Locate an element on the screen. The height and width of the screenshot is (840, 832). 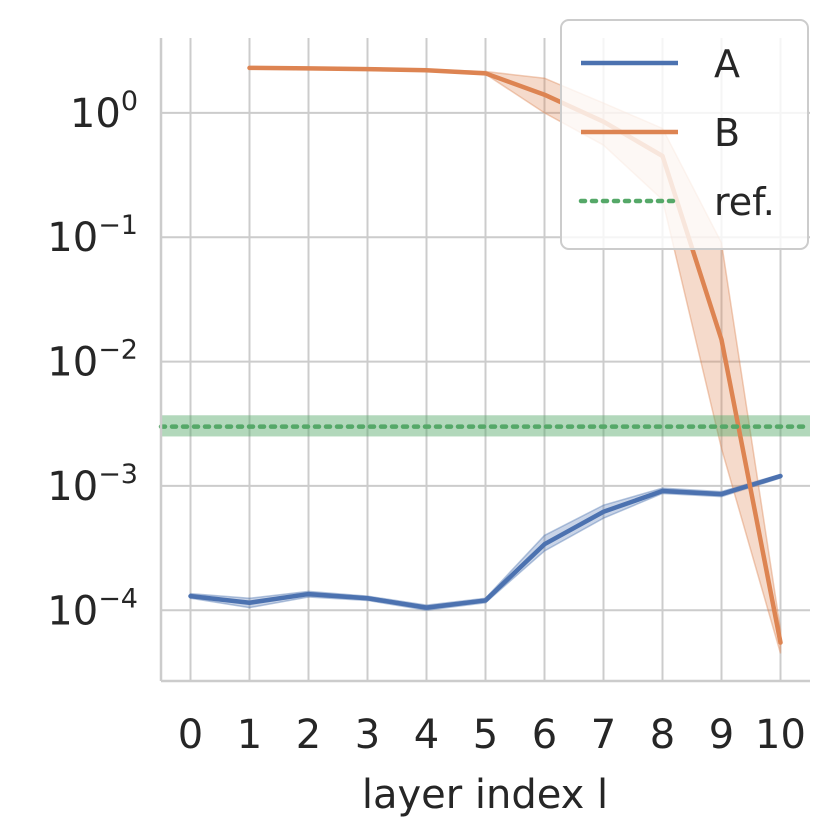
x-tick-label: 10 is located at coordinates (780, 735).